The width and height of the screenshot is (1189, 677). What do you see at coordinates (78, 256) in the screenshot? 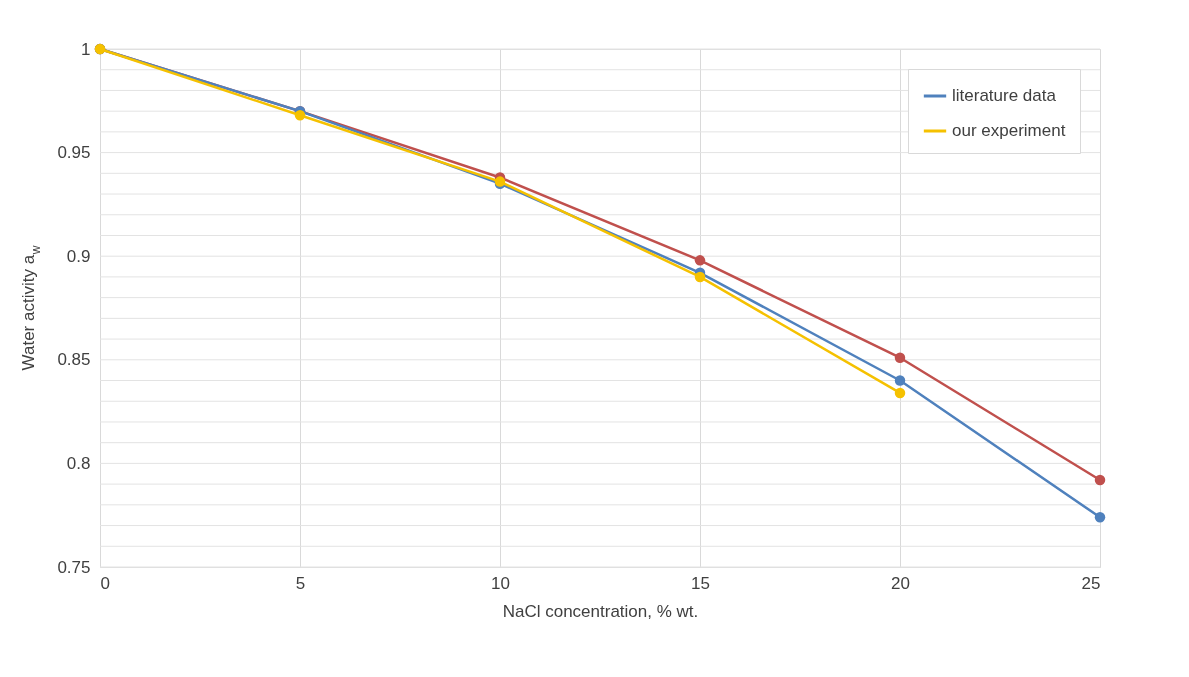
I see `y-tick-label: 0.9` at bounding box center [78, 256].